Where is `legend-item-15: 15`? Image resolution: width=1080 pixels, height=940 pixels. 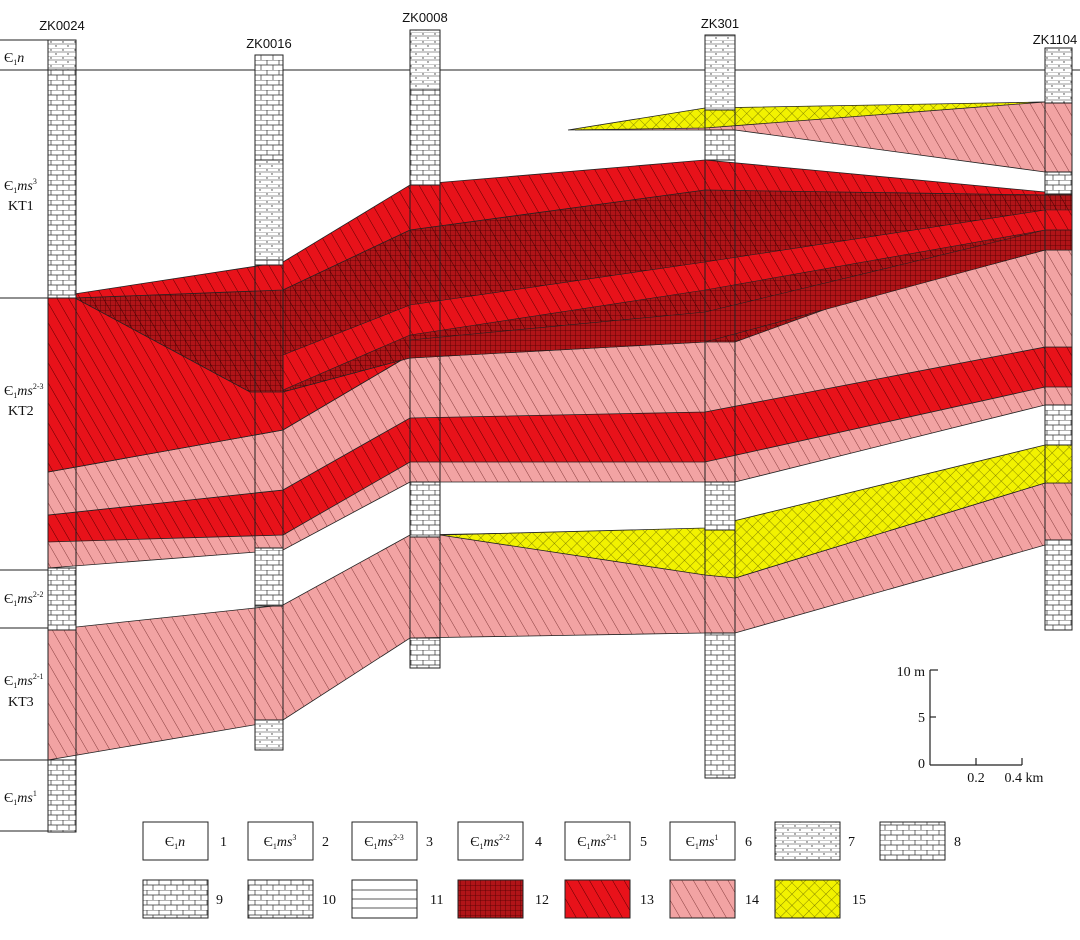
legend-item-15: 15 is located at coordinates (820, 899).